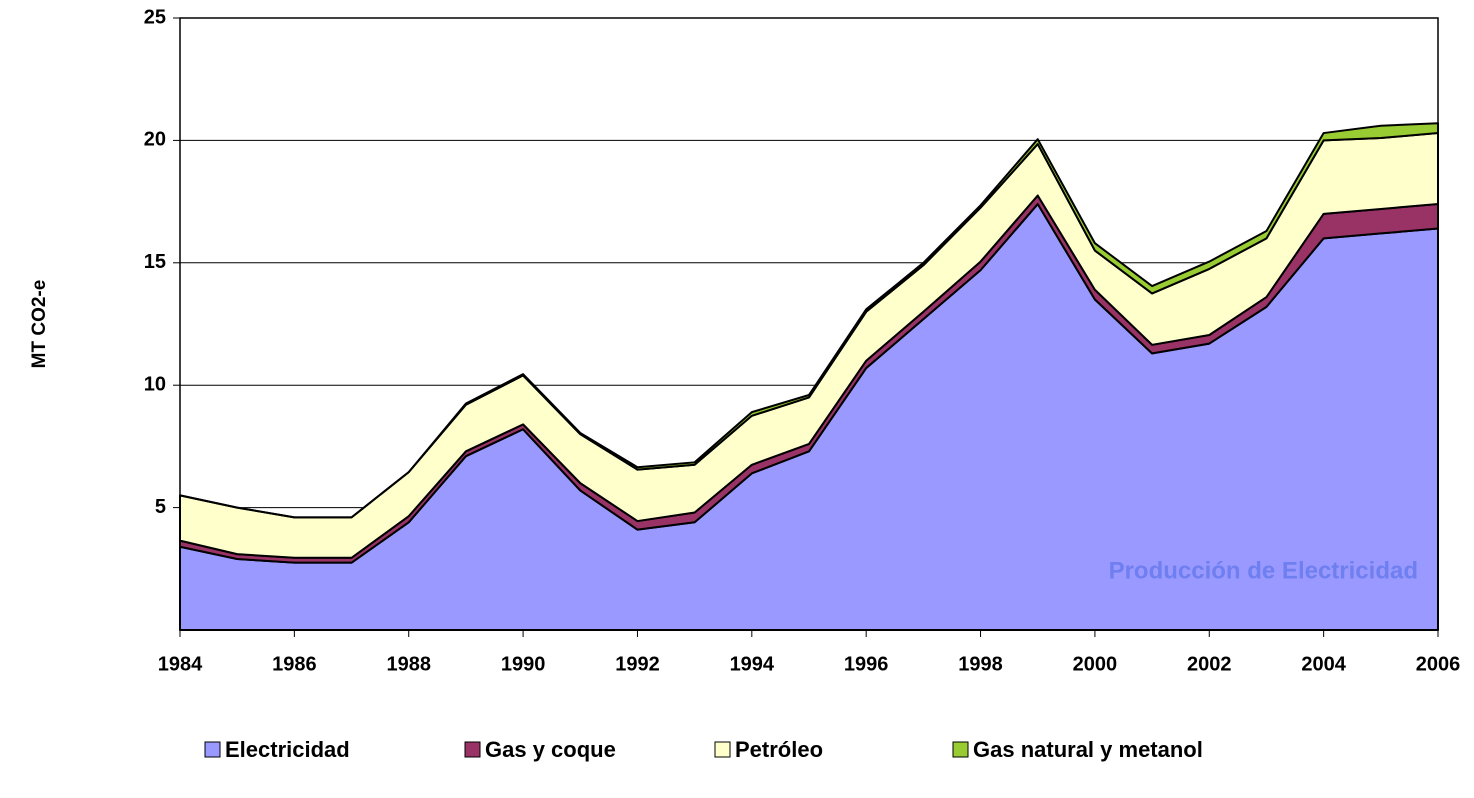 This screenshot has height=798, width=1474. What do you see at coordinates (1263, 570) in the screenshot?
I see `annotation: Producción de Electricidad` at bounding box center [1263, 570].